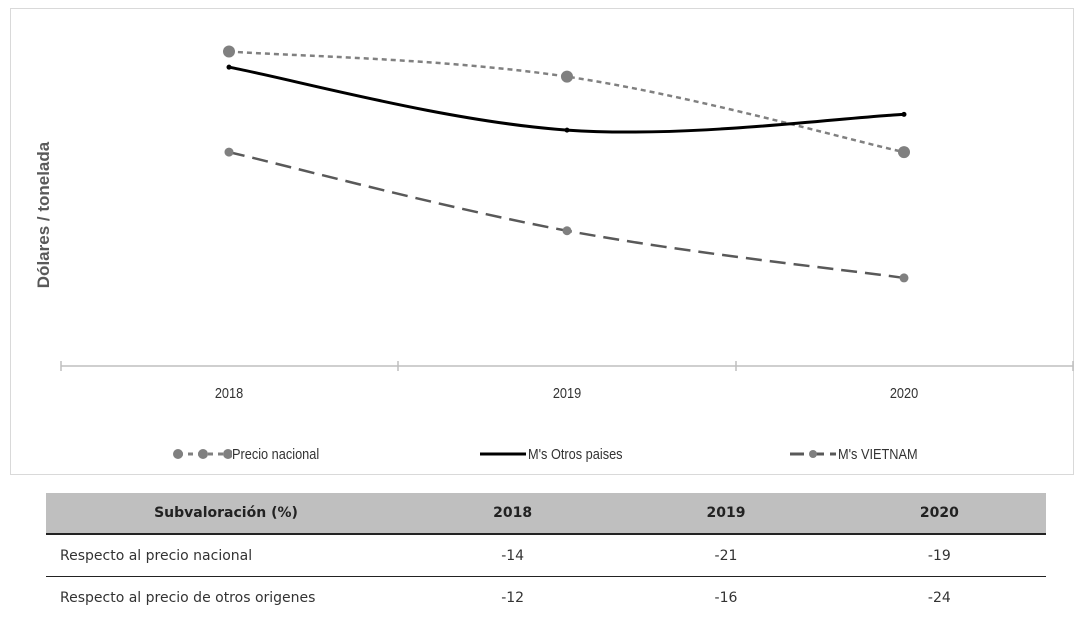  What do you see at coordinates (229, 152) in the screenshot?
I see `data-point-m-s-vietnam-2018` at bounding box center [229, 152].